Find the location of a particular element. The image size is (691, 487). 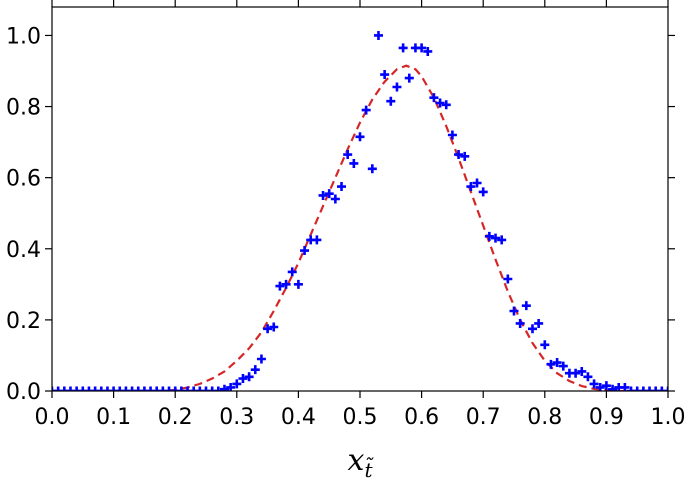

x-tick-label: 1.0 is located at coordinates (668, 417).